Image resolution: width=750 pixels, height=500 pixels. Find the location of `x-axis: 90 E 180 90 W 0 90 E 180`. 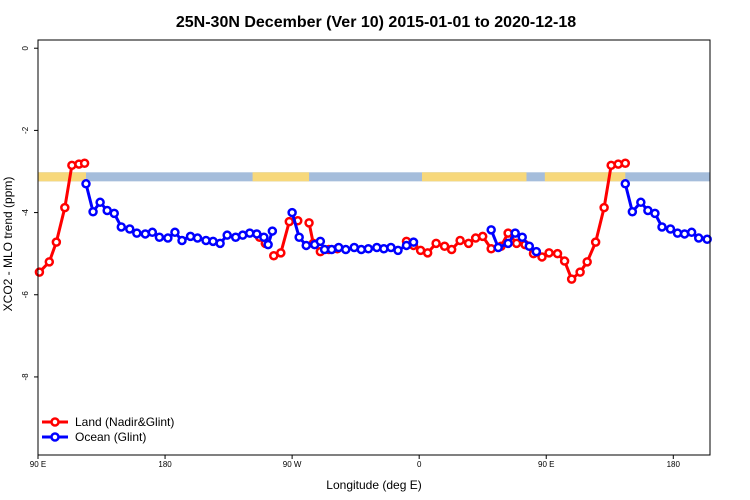

x-axis: 90 E 180 90 W 0 90 E 180 is located at coordinates (355, 462).